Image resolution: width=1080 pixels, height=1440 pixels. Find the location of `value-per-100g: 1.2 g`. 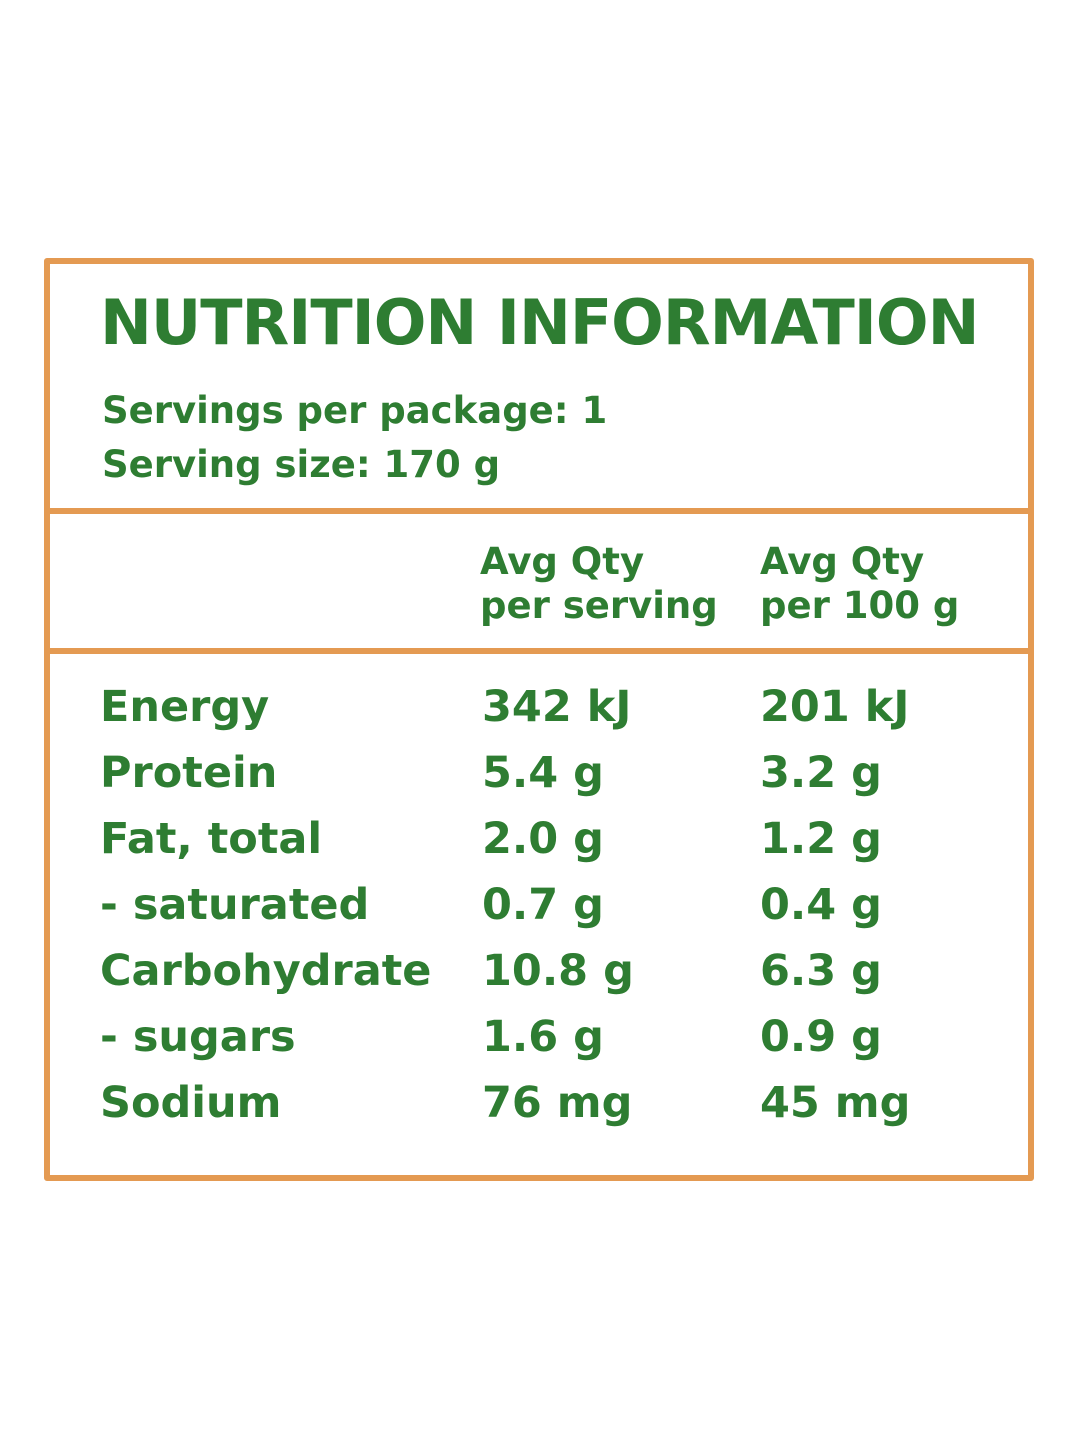

value-per-100g: 1.2 g is located at coordinates (821, 839).